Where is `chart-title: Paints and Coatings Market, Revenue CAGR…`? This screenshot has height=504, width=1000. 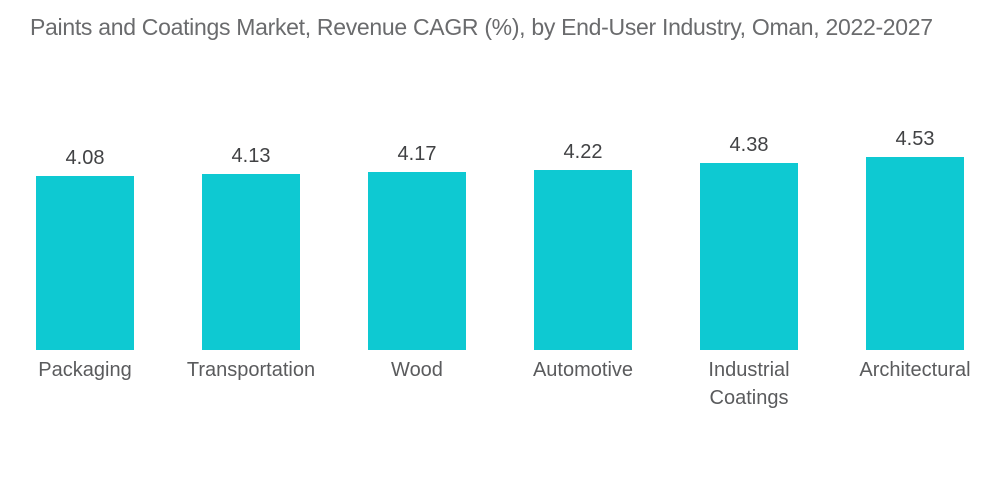 chart-title: Paints and Coatings Market, Revenue CAGR… is located at coordinates (481, 27).